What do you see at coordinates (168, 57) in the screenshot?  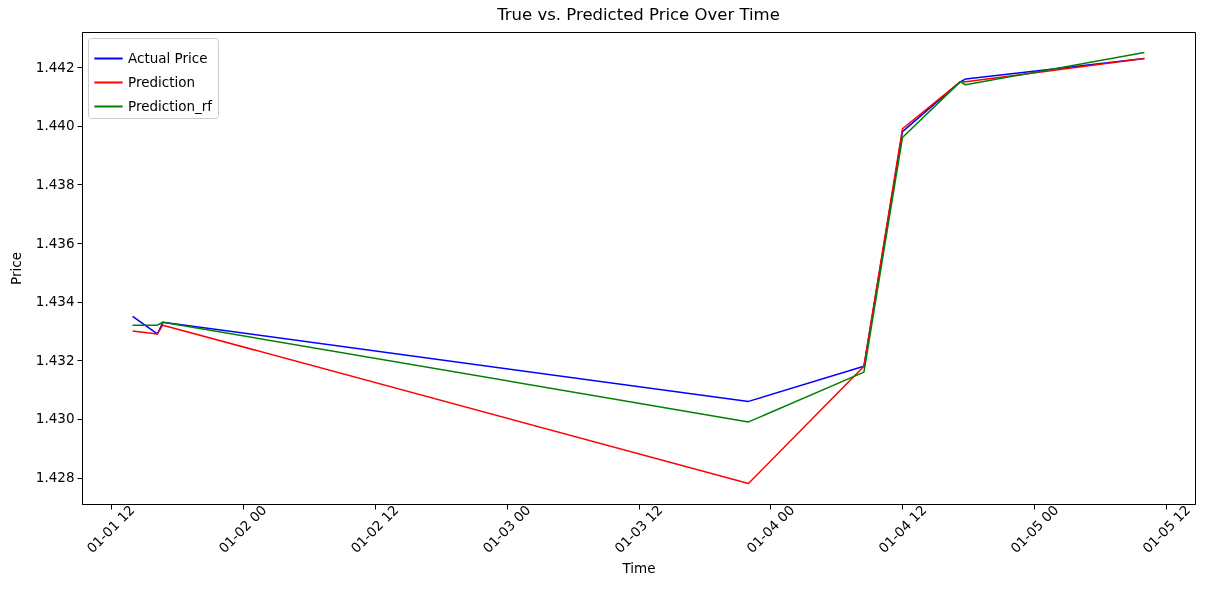 I see `legend-label: Actual Price` at bounding box center [168, 57].